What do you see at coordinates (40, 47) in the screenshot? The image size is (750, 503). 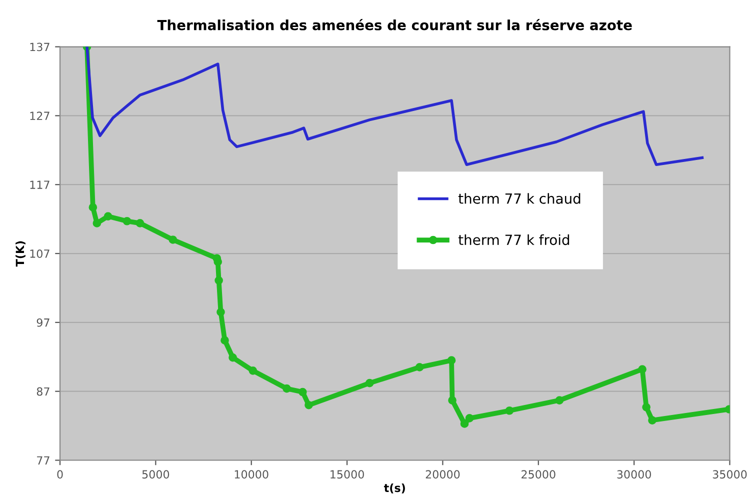 I see `y-tick-label: 137` at bounding box center [40, 47].